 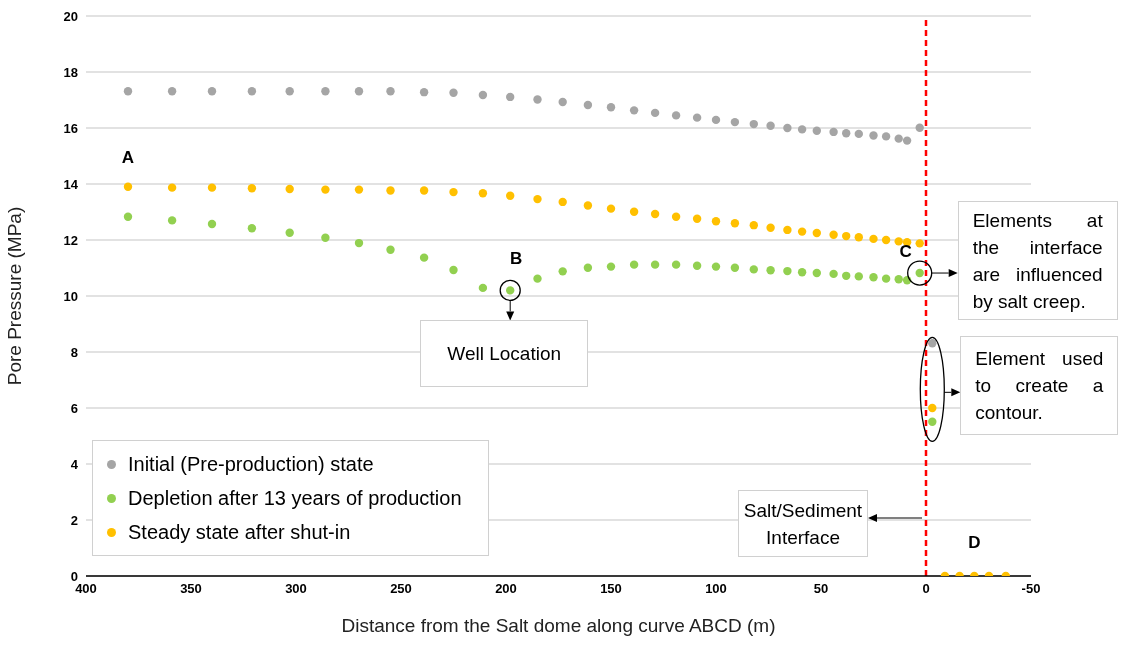 What do you see at coordinates (251, 464) in the screenshot?
I see `legend-label: Initial (Pre-production) state` at bounding box center [251, 464].